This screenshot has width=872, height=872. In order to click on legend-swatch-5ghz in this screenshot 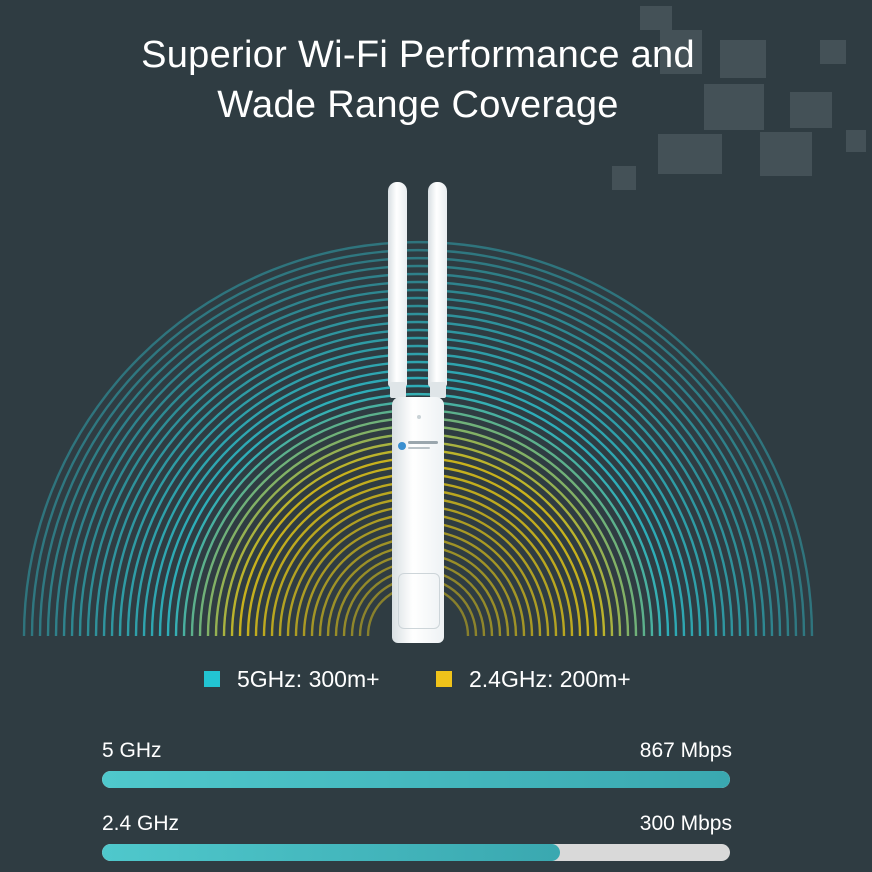, I will do `click(212, 679)`.